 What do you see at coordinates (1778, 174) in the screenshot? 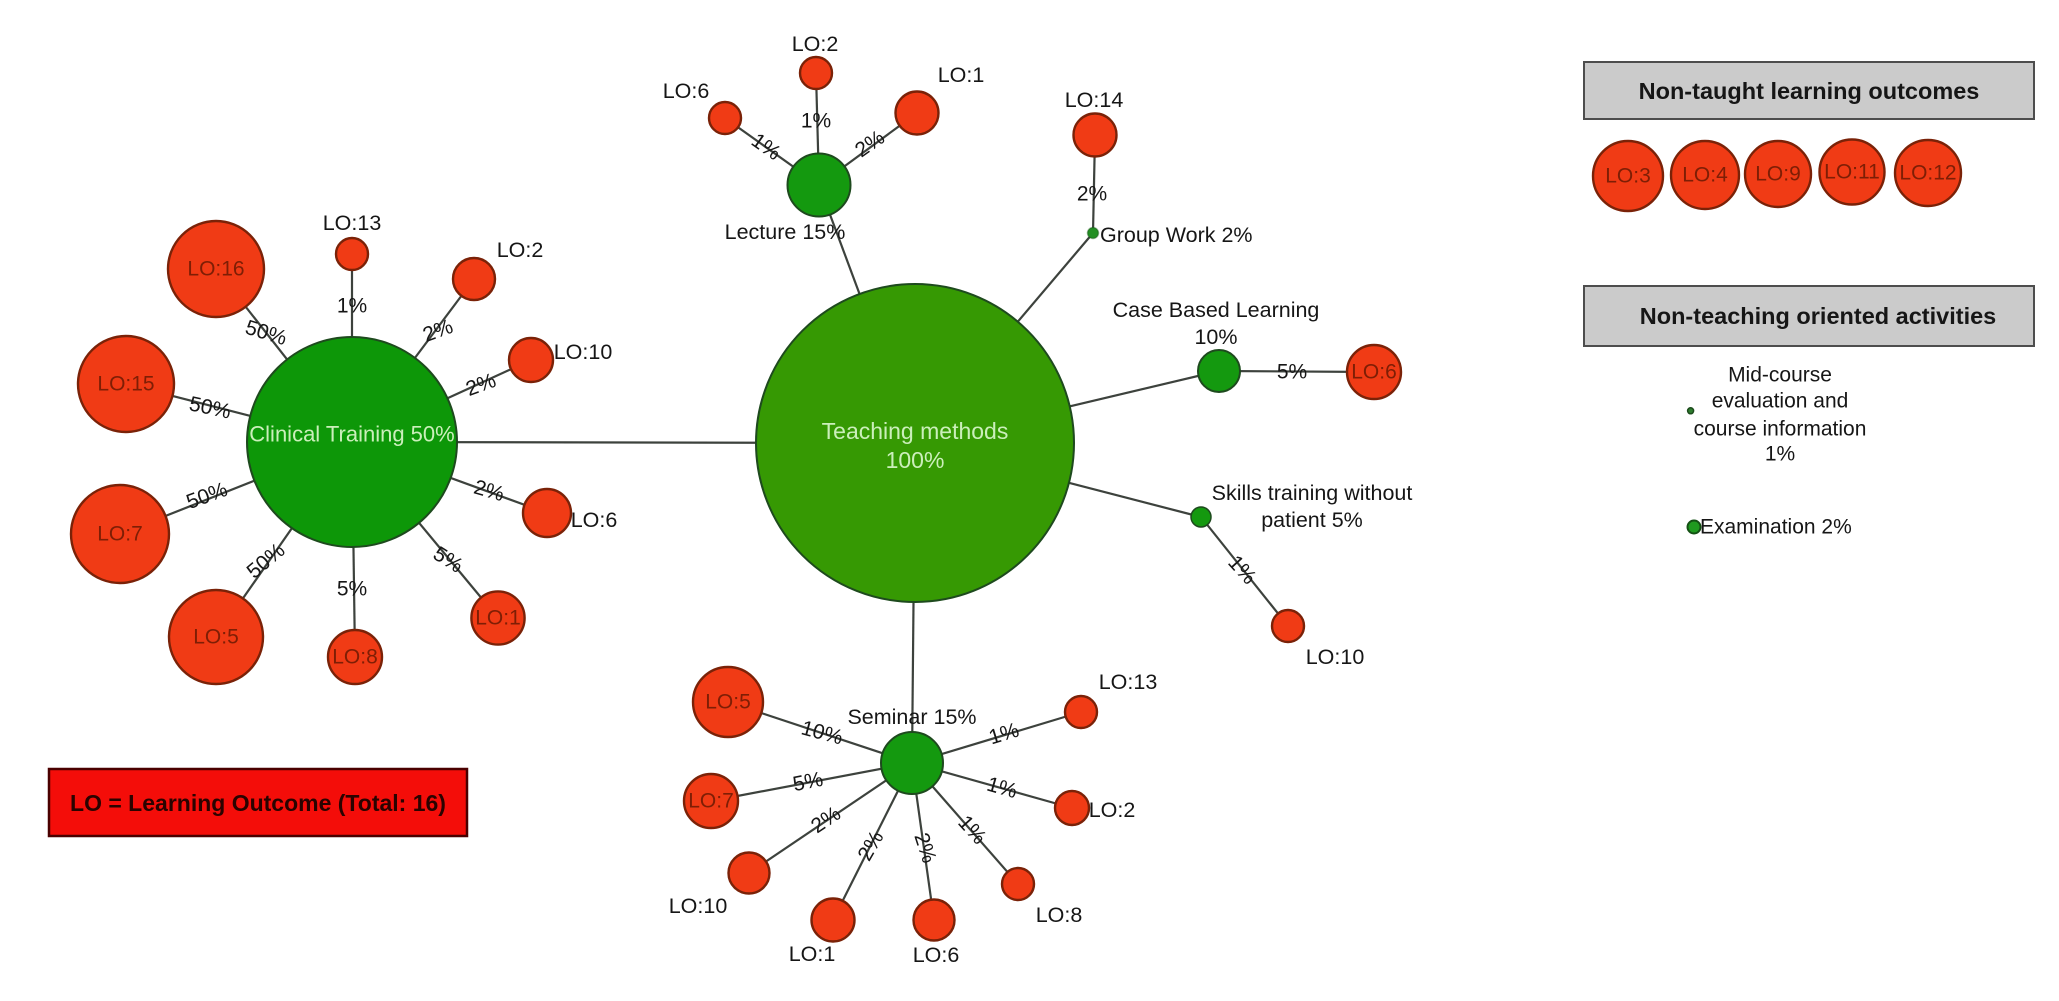
I see `svg-text: LO:9` at bounding box center [1778, 174].